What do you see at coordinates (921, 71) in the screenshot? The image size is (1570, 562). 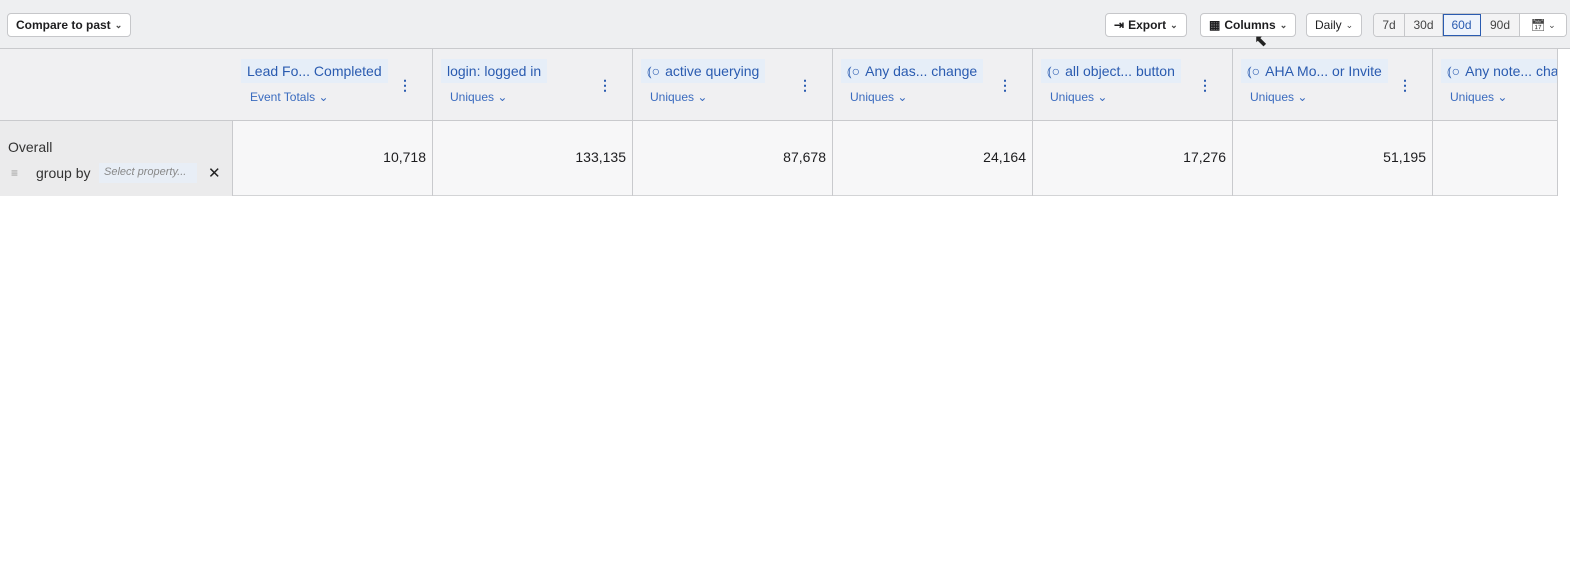 I see `column-title-text: Any das... change` at bounding box center [921, 71].